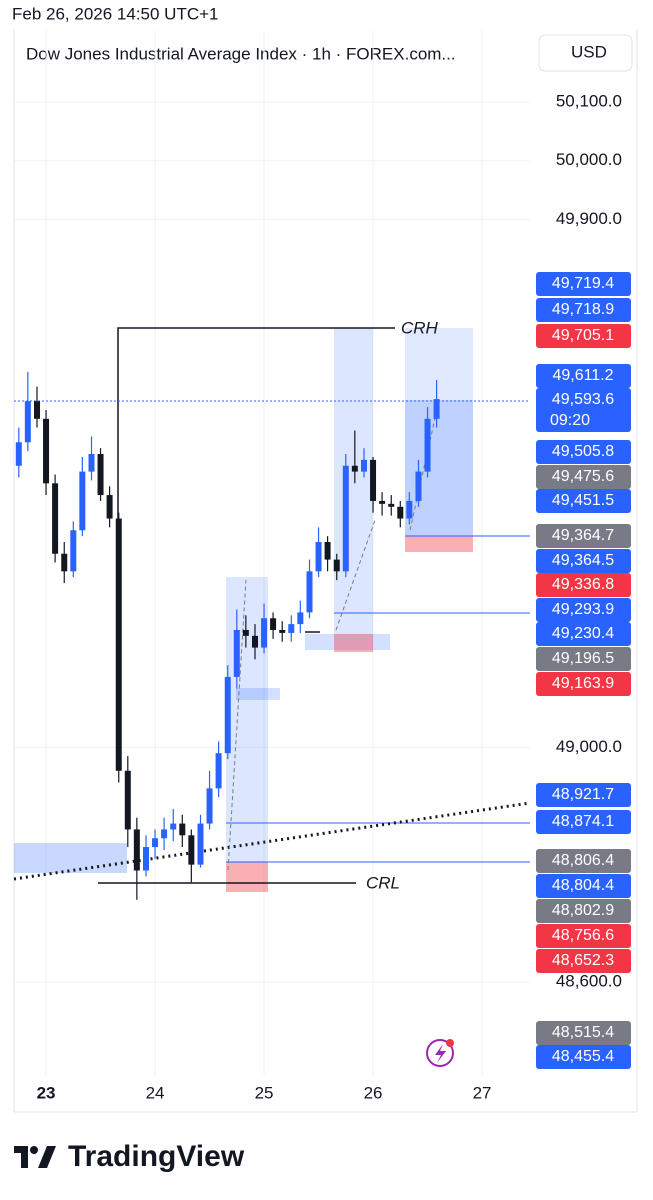  I want to click on alert-icon, so click(440, 1053).